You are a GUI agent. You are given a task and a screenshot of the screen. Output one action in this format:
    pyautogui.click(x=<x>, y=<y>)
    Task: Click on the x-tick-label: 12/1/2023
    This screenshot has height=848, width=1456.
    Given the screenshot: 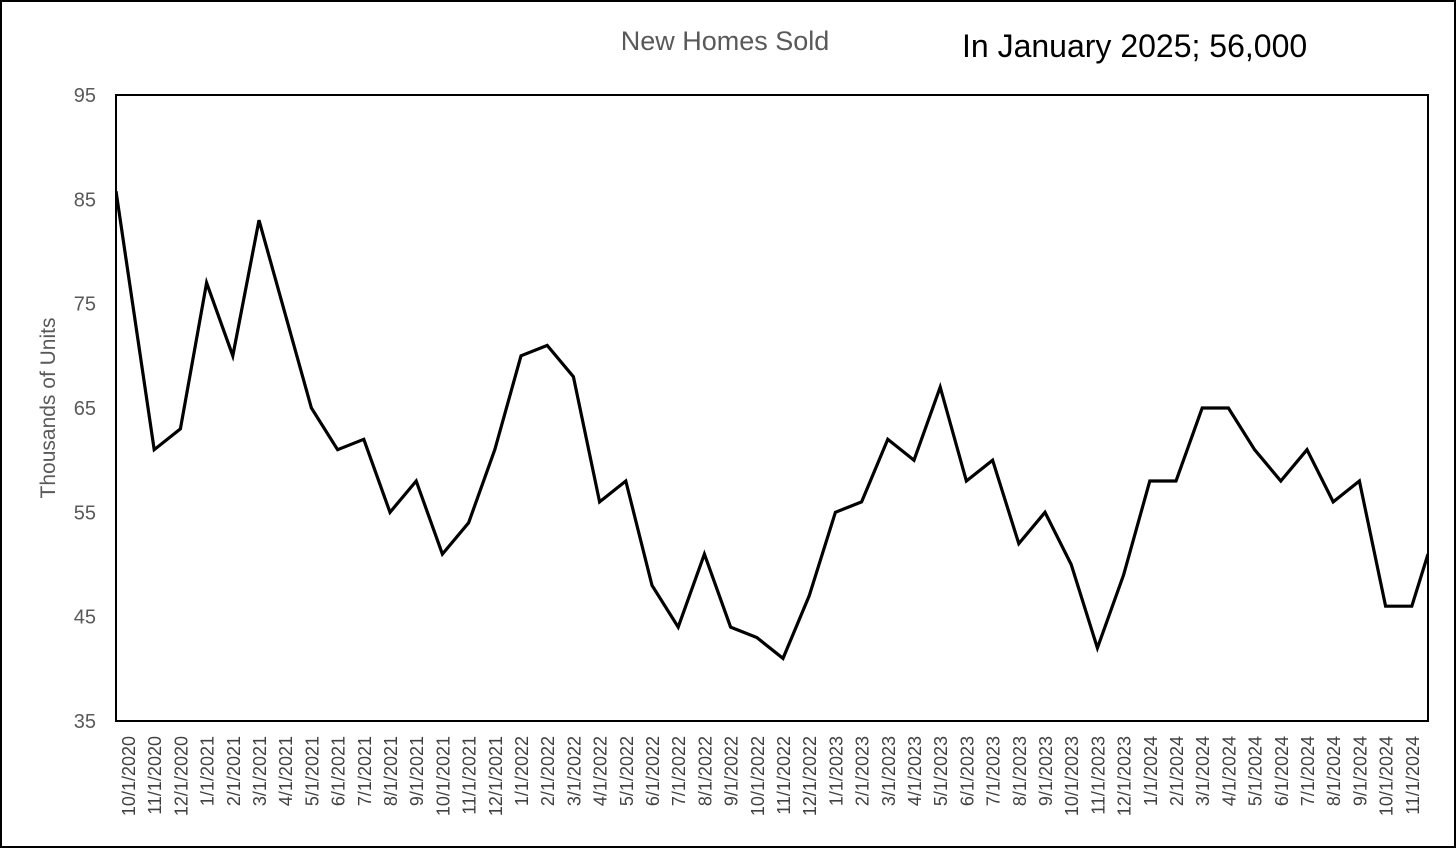 What is the action you would take?
    pyautogui.click(x=1125, y=776)
    